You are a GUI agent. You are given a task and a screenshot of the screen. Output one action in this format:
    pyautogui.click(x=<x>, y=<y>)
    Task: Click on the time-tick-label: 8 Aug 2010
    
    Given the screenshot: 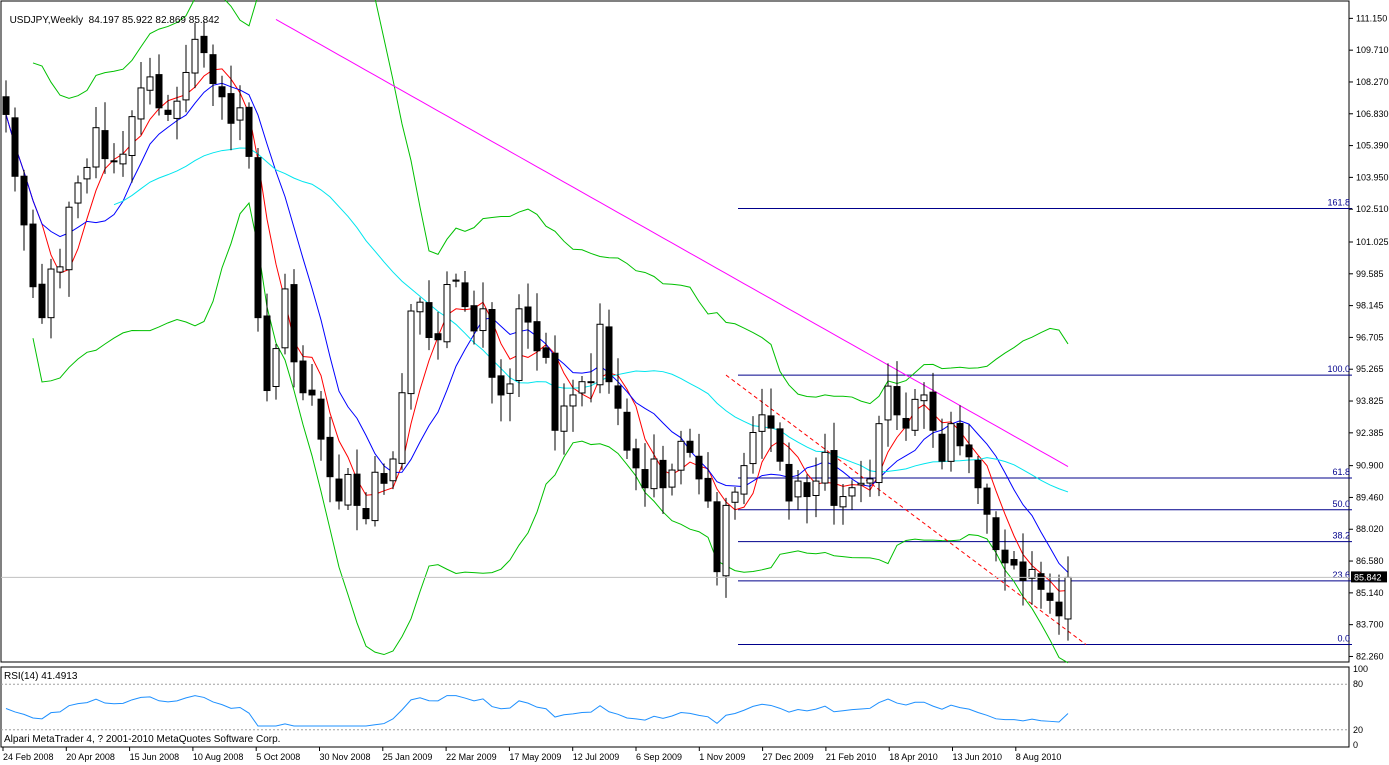 What is the action you would take?
    pyautogui.click(x=1039, y=757)
    